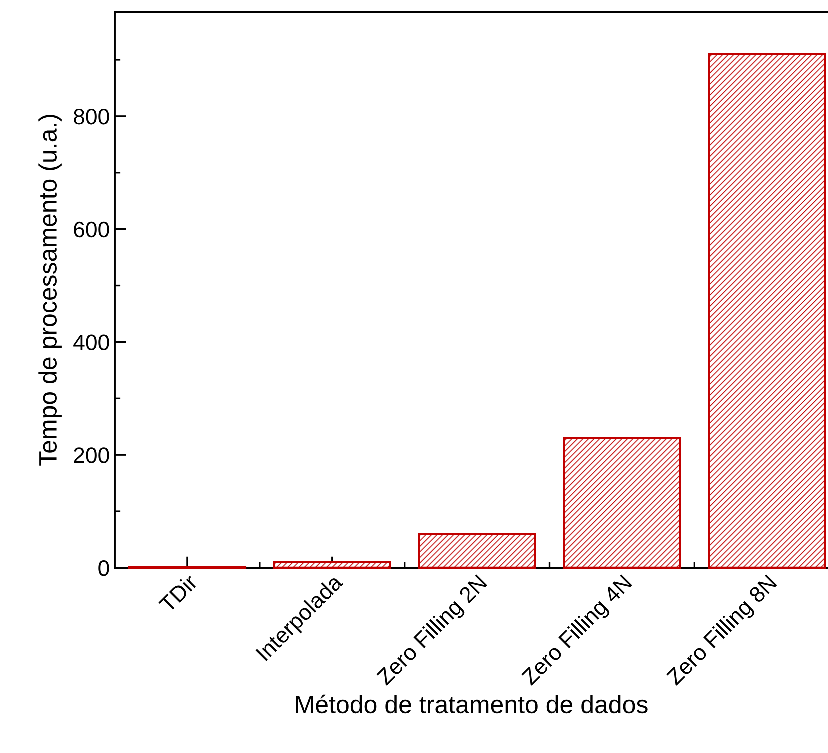 This screenshot has width=828, height=753. What do you see at coordinates (50, 290) in the screenshot?
I see `y-axis-title: Tempo de processamento (u.a.)` at bounding box center [50, 290].